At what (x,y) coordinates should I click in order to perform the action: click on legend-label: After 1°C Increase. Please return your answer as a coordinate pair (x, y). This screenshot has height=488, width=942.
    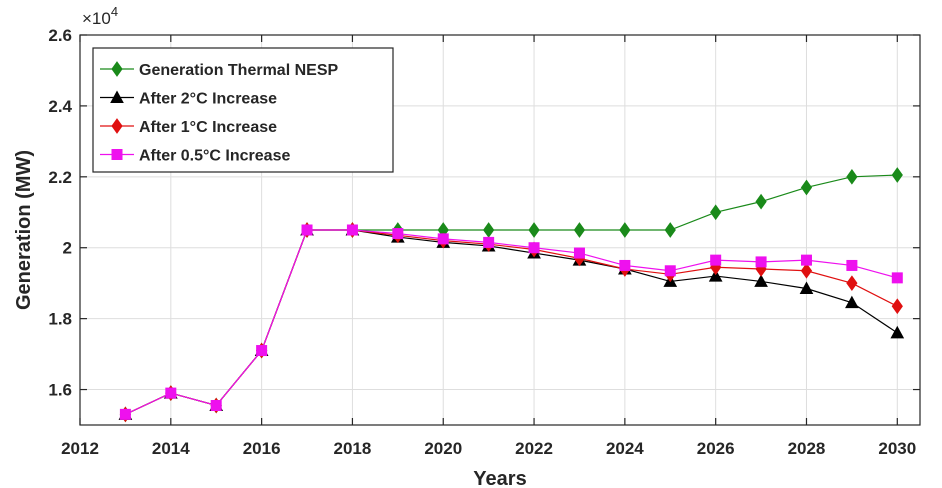
    Looking at the image, I should click on (208, 127).